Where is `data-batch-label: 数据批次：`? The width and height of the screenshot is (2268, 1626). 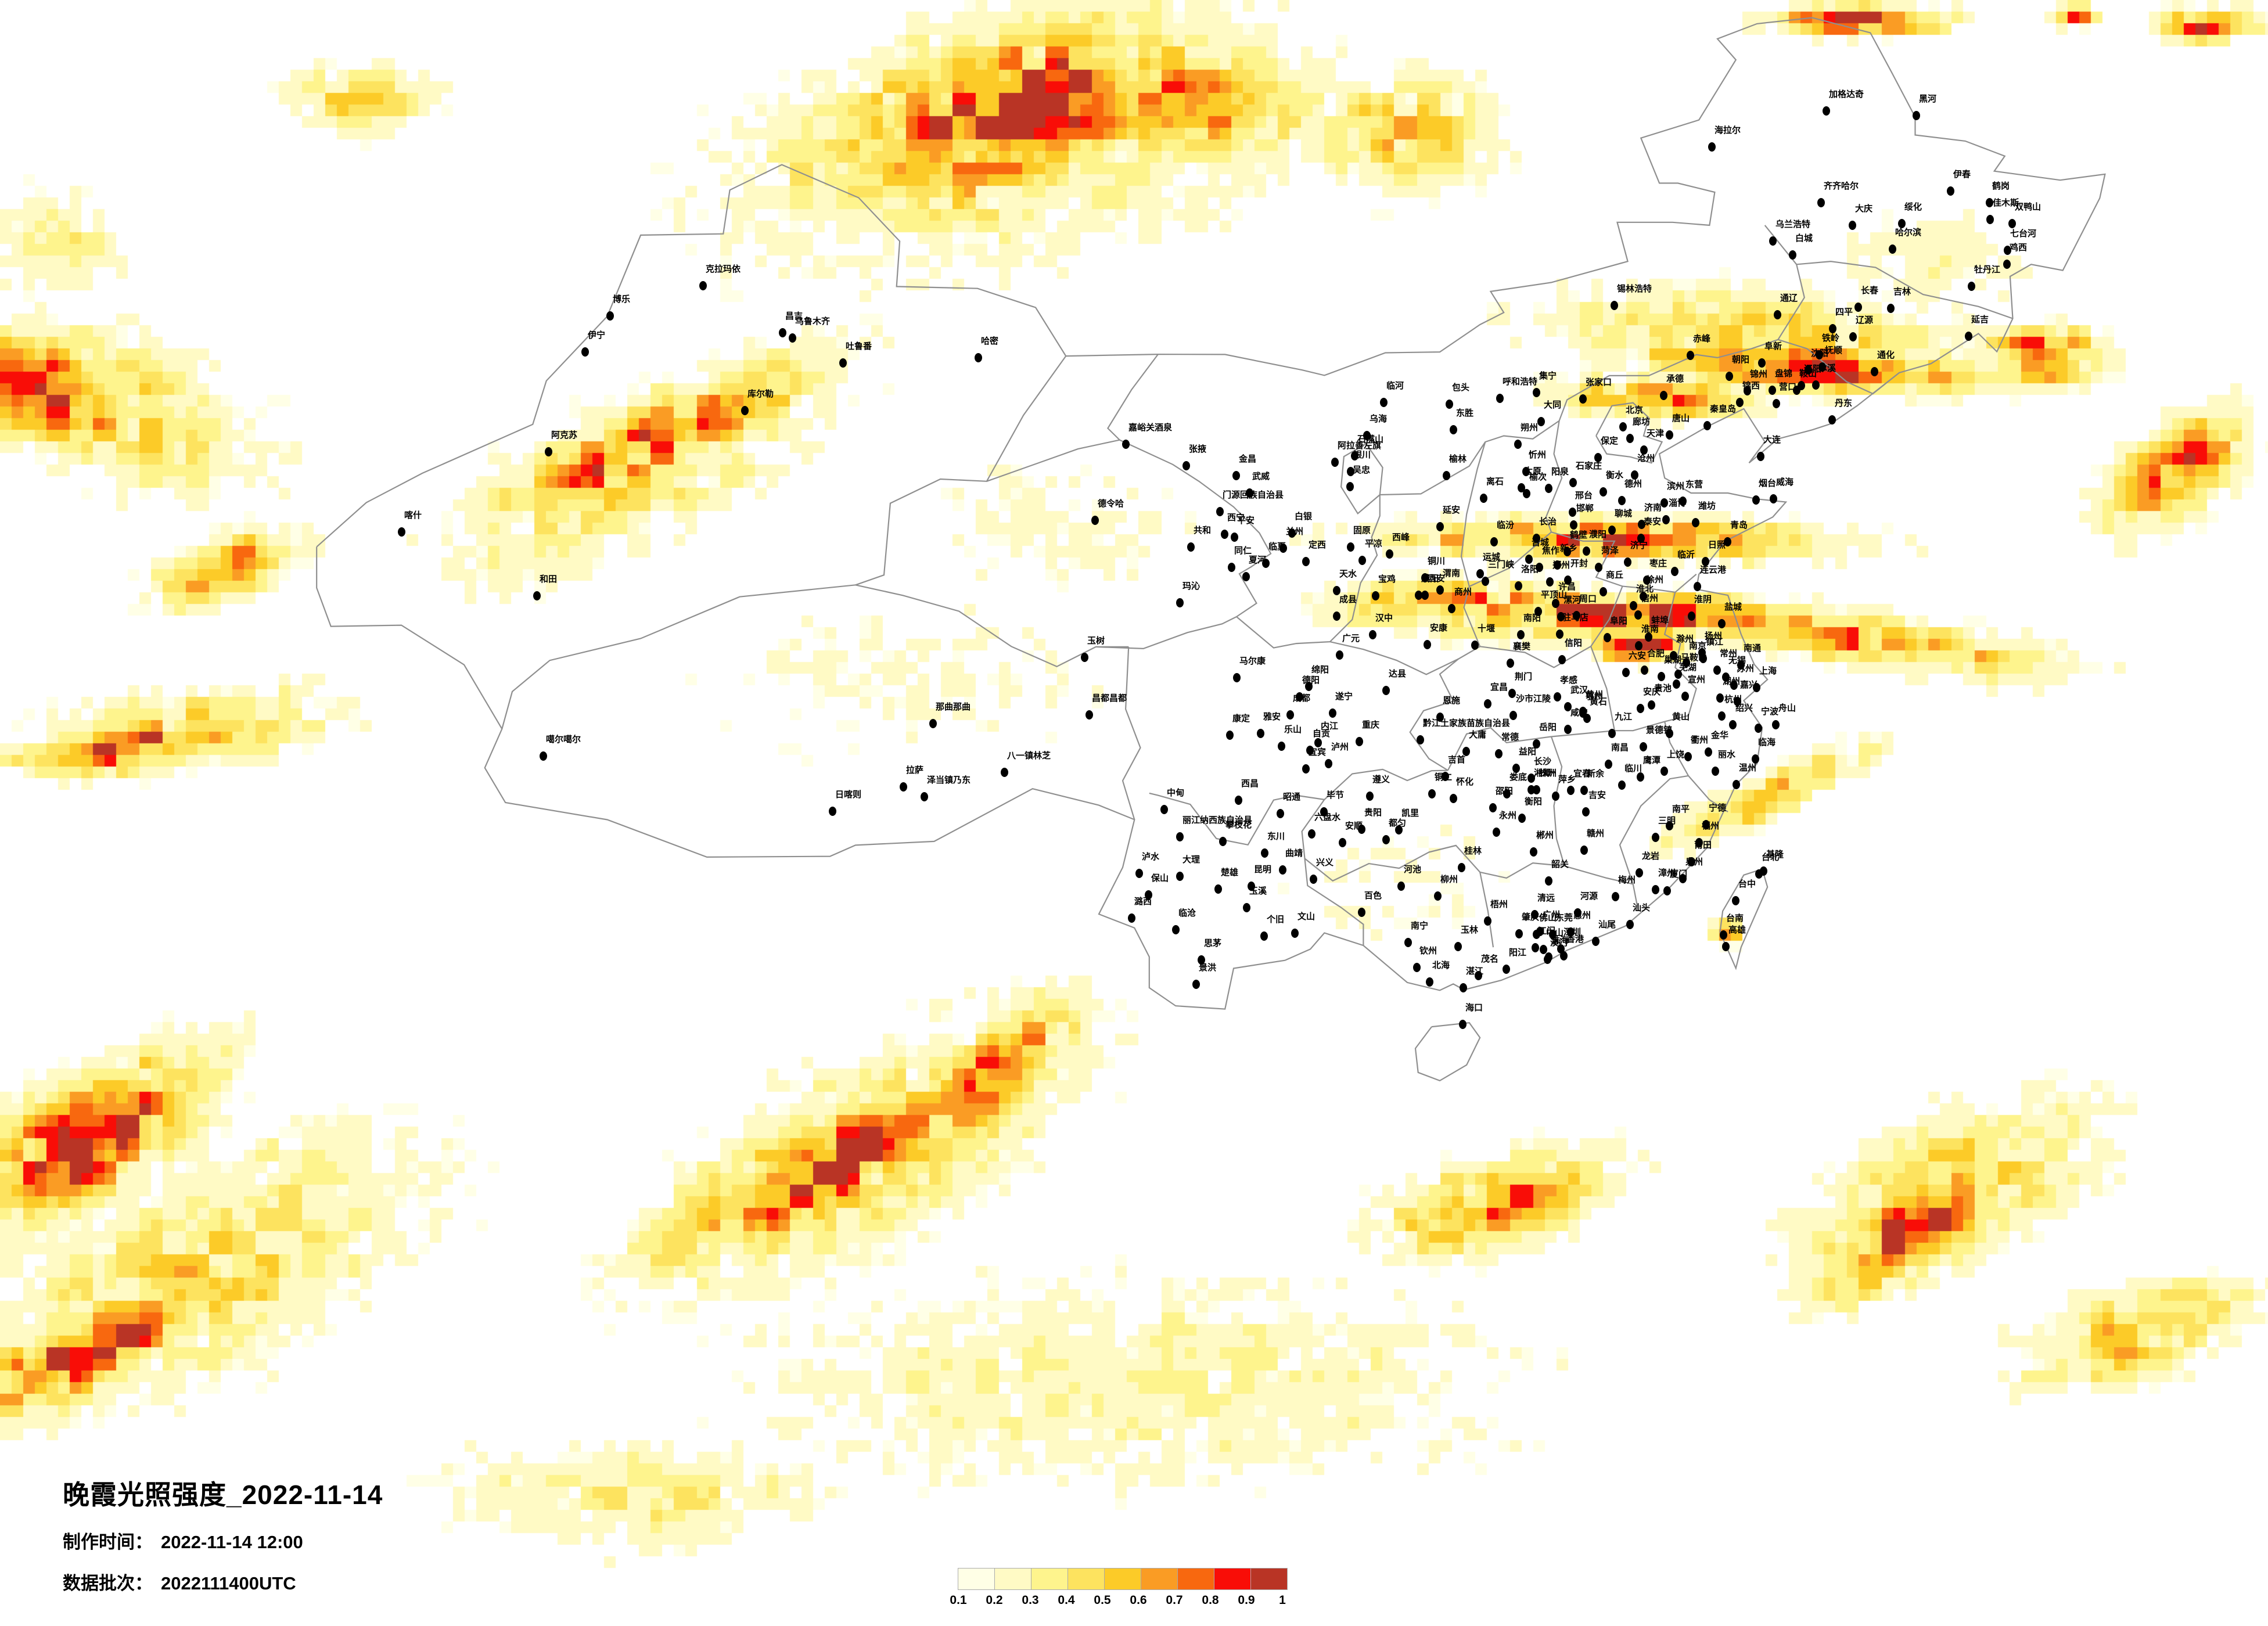
data-batch-label: 数据批次： is located at coordinates (108, 1583).